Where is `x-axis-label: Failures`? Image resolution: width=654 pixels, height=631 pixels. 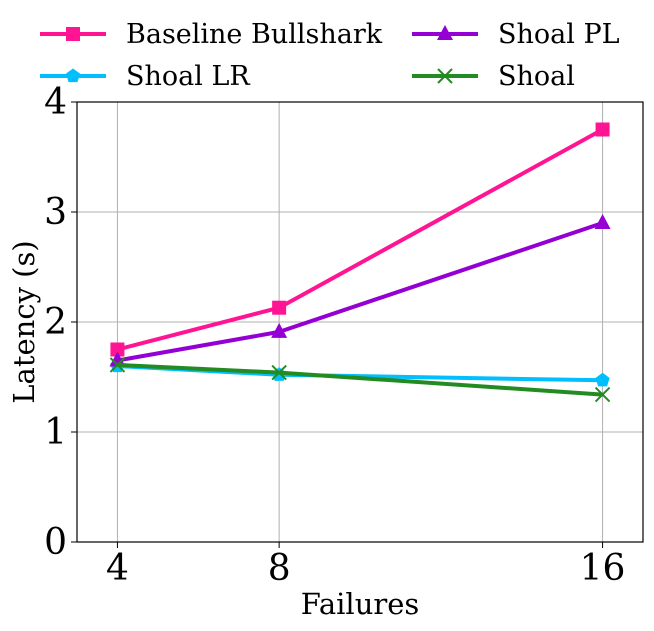 x-axis-label: Failures is located at coordinates (360, 604).